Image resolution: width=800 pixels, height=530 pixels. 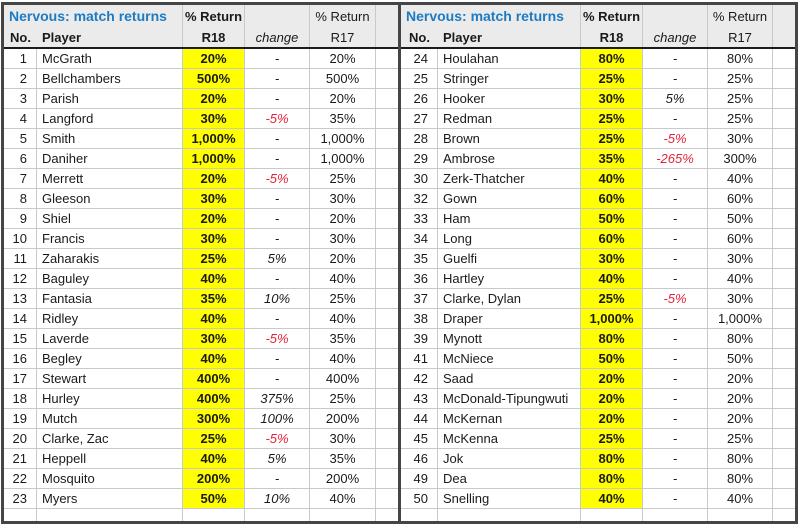 What do you see at coordinates (419, 98) in the screenshot?
I see `cell-no: 26` at bounding box center [419, 98].